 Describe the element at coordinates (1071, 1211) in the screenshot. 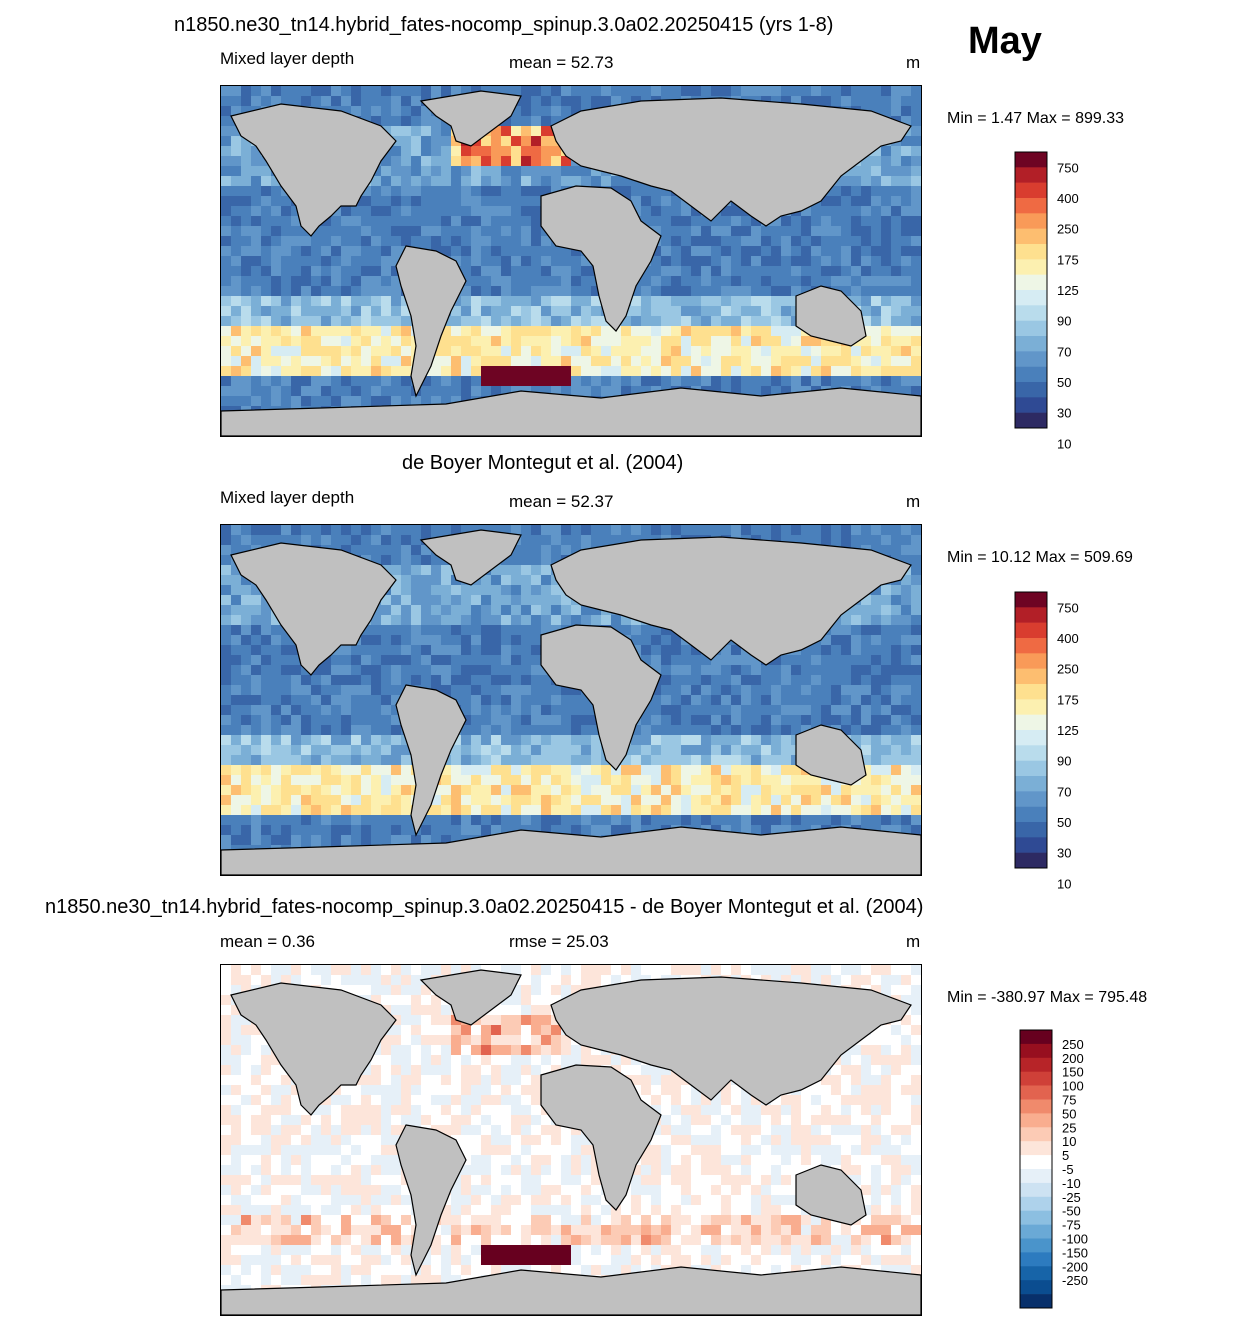

I see `colorbar-tick-label: -50` at that location.